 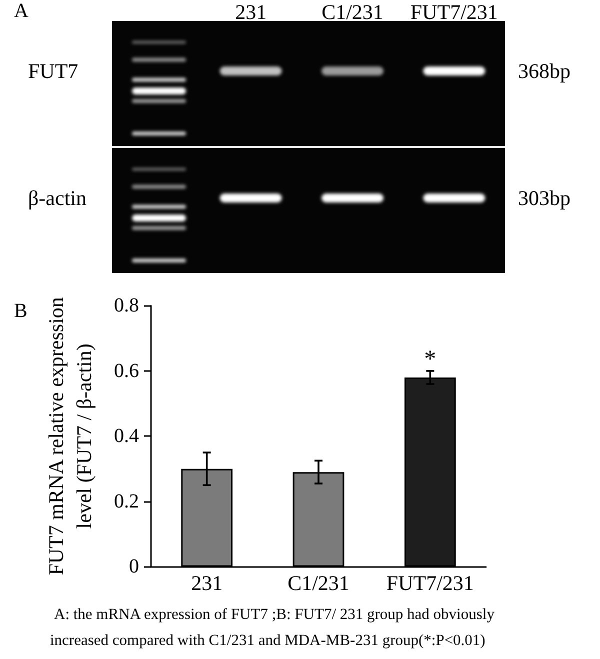 I want to click on y-tick-label: 0.6, so click(x=126, y=371).